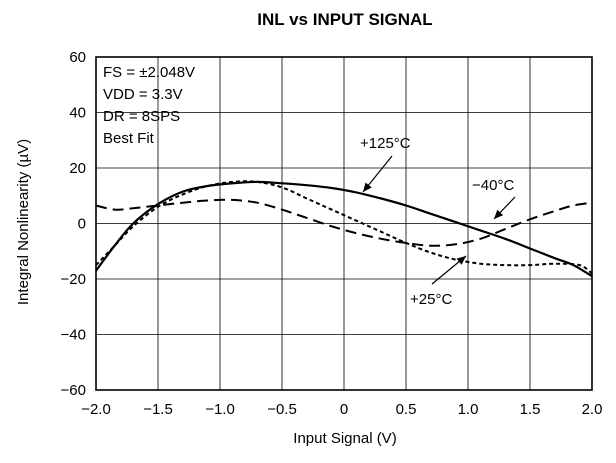  I want to click on x-tick-label: −1.5, so click(158, 409).